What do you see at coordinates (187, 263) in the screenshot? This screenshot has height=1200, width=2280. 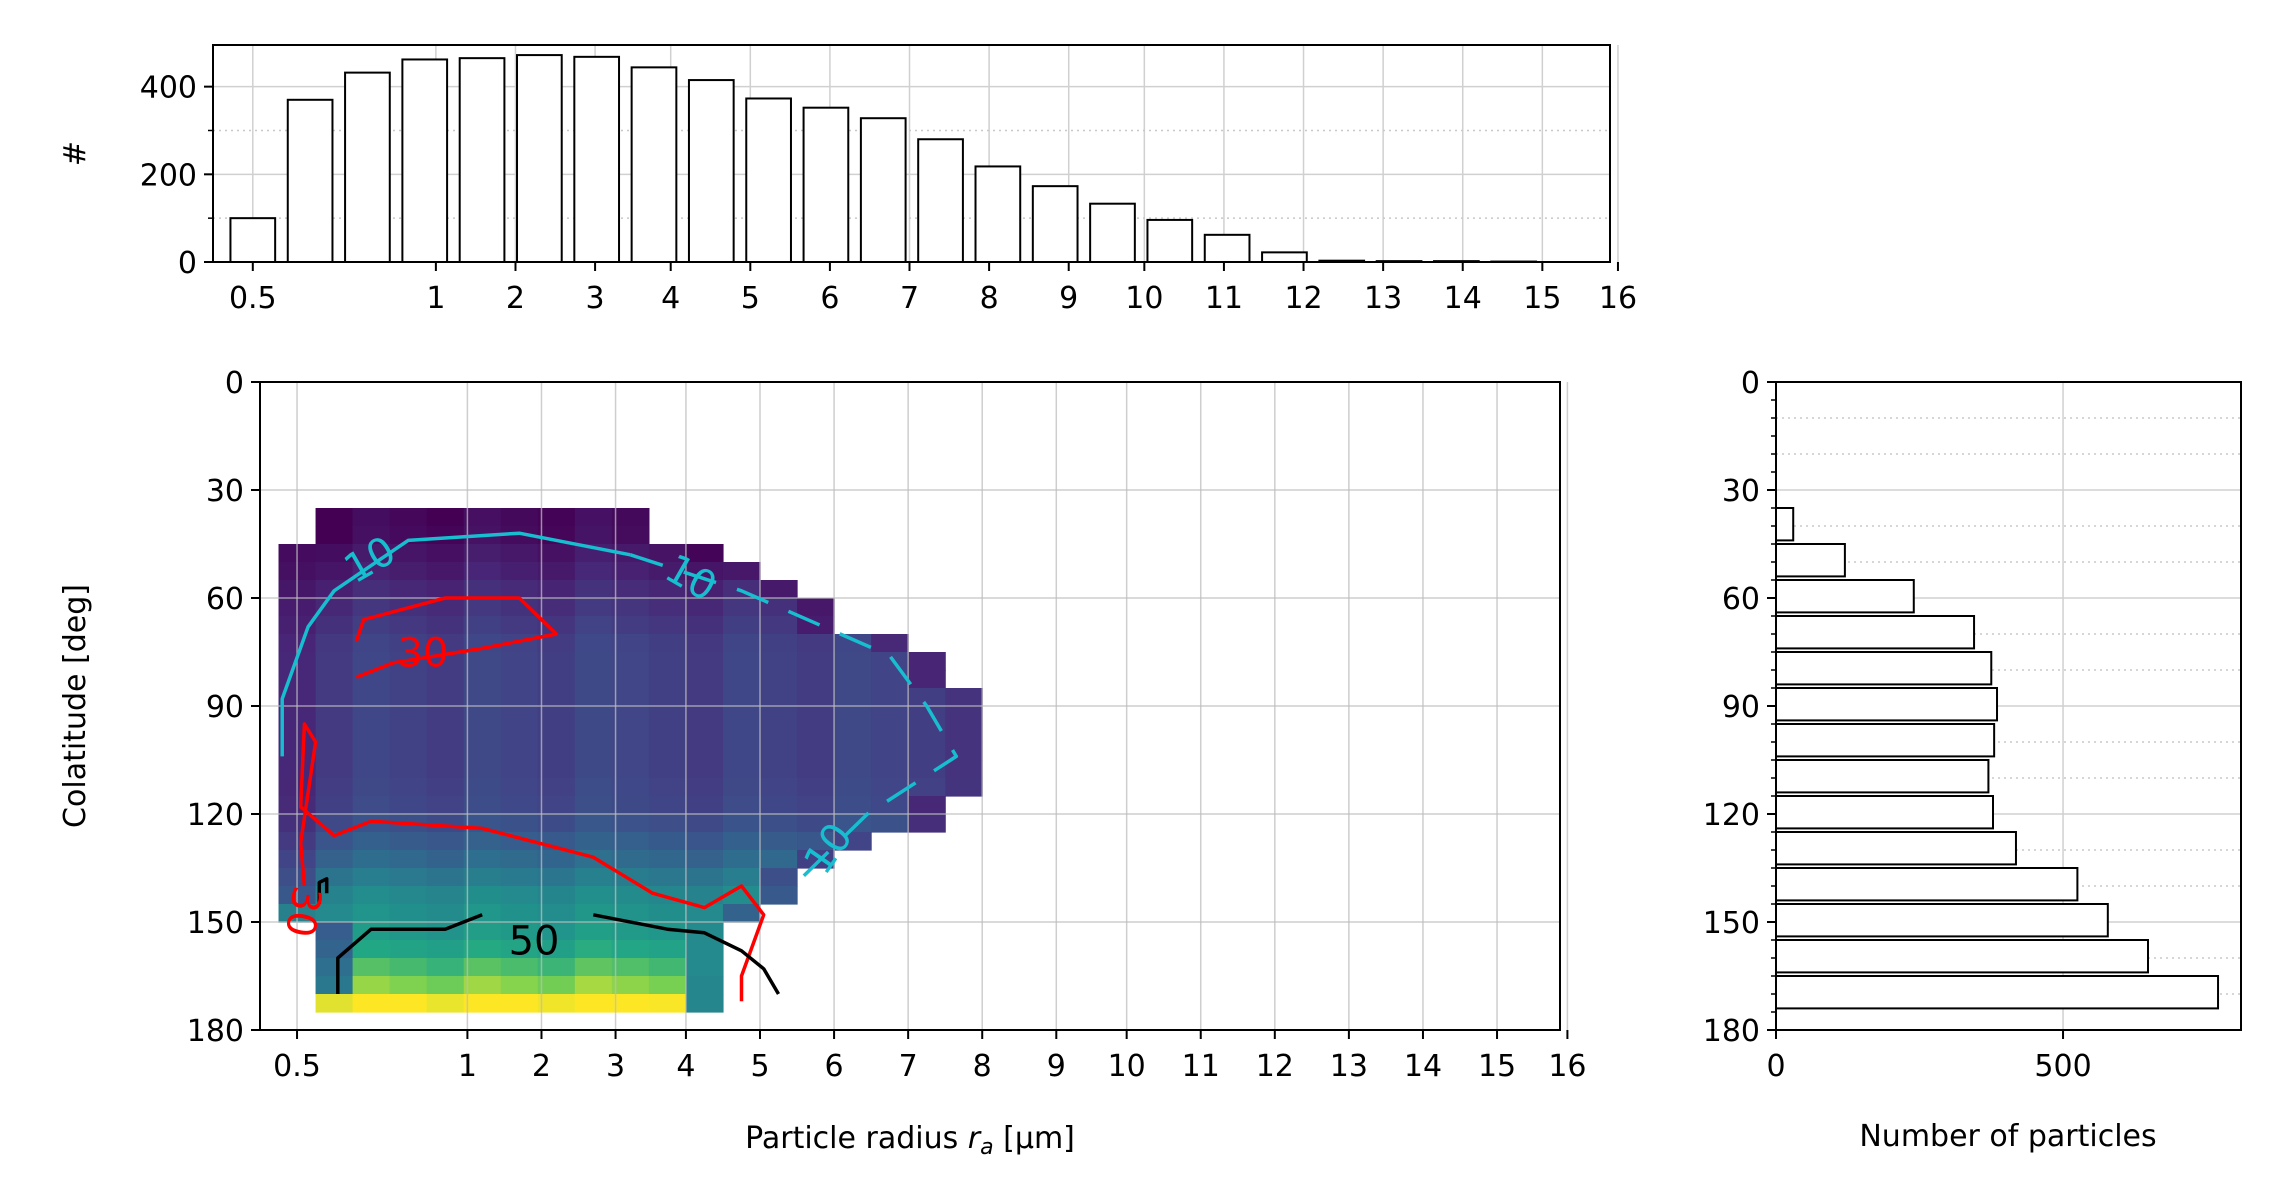 I see `top-y-tick-label: 0` at bounding box center [187, 263].